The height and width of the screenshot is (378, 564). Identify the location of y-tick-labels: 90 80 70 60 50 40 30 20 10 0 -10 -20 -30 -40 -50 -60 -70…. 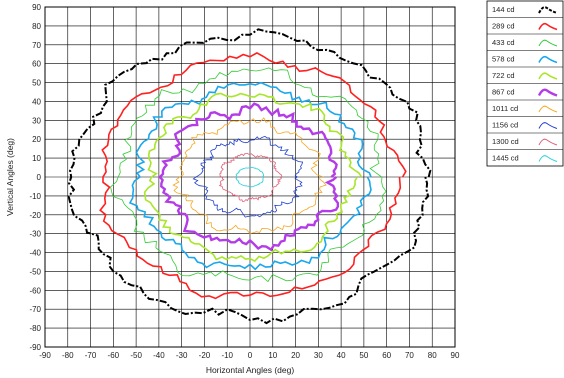
(35, 177).